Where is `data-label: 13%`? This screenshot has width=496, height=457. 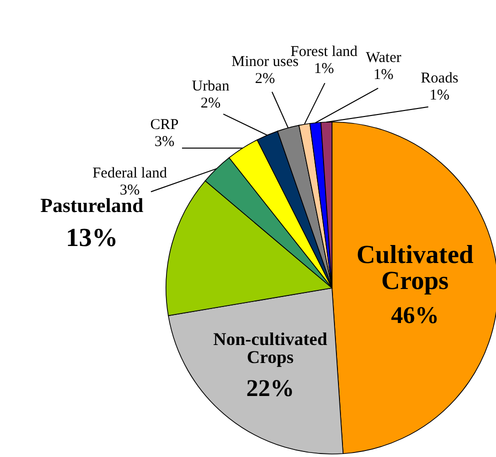
data-label: 13% is located at coordinates (92, 237).